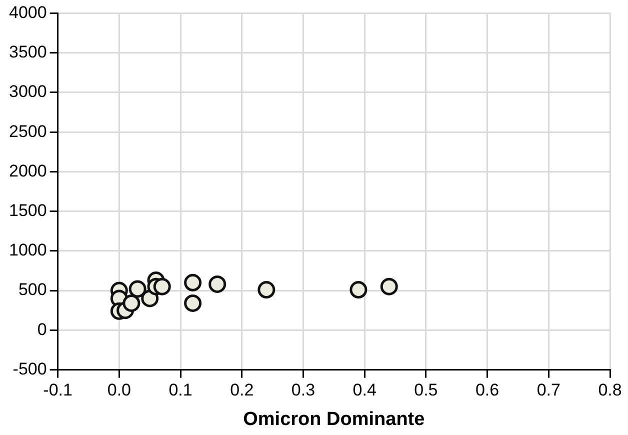 Image resolution: width=628 pixels, height=435 pixels. What do you see at coordinates (27, 210) in the screenshot?
I see `y-tick-label: 1500` at bounding box center [27, 210].